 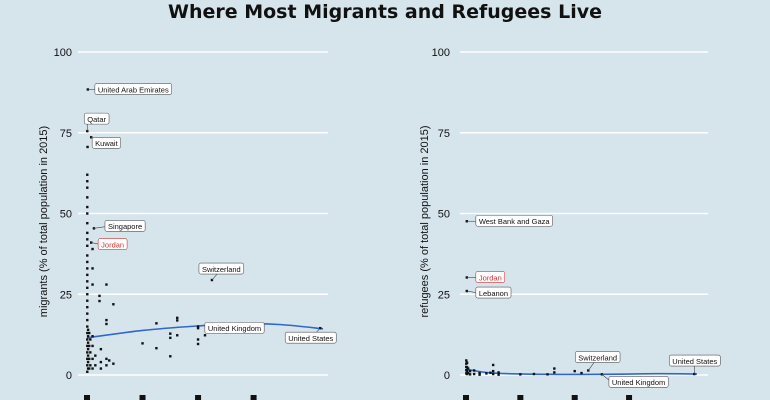 I want to click on point-label-lebanon: Lebanon, so click(x=489, y=292).